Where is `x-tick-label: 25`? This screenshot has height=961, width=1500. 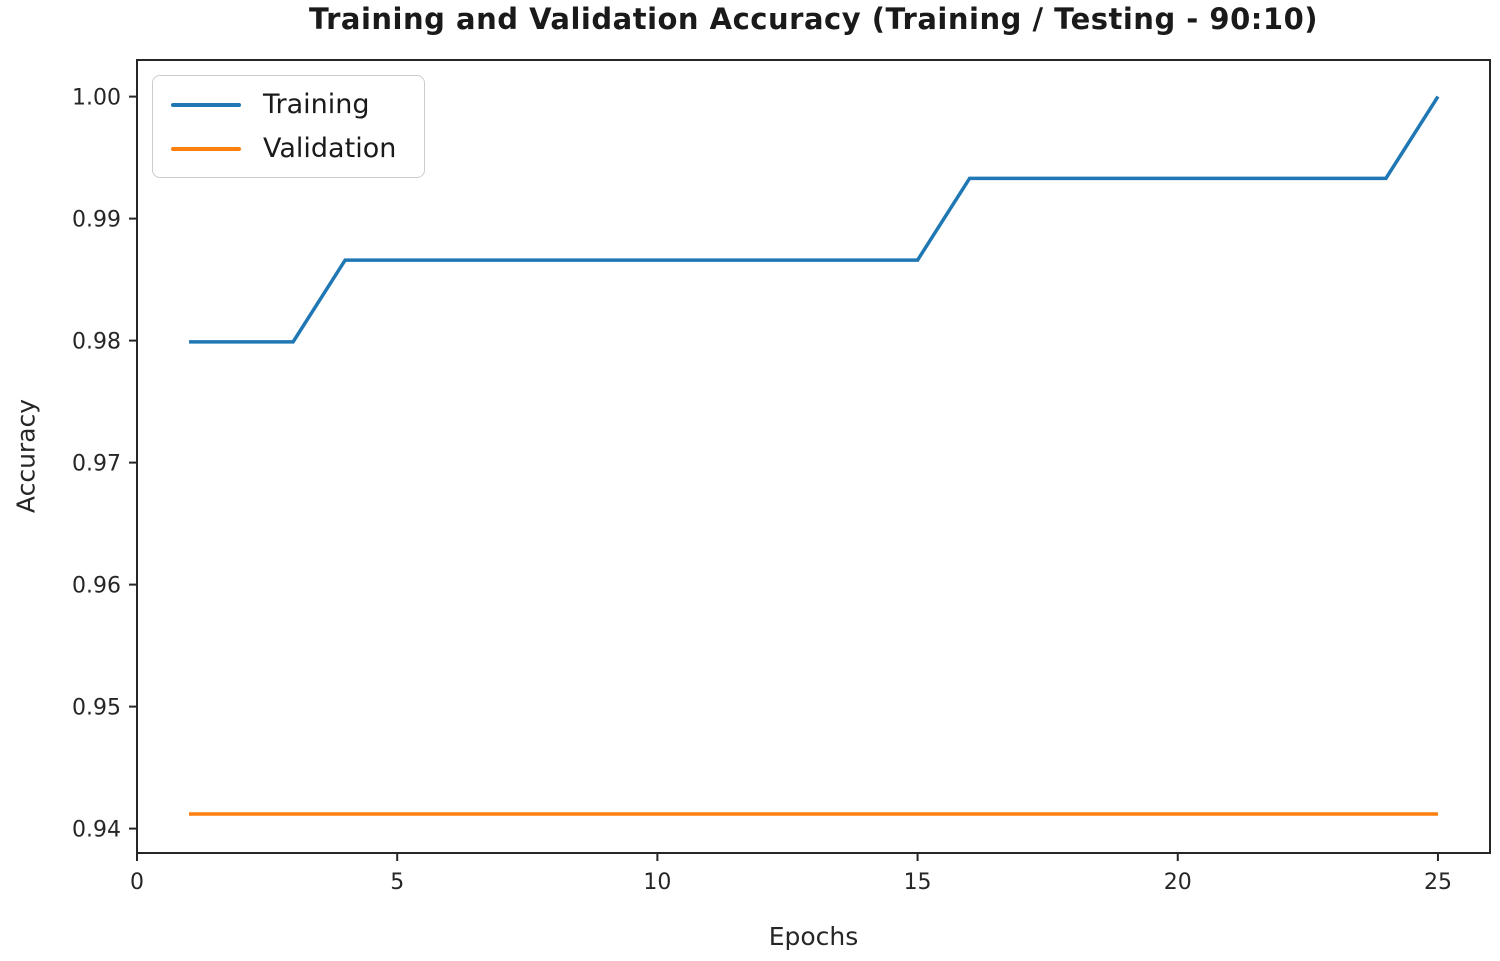
x-tick-label: 25 is located at coordinates (1438, 882).